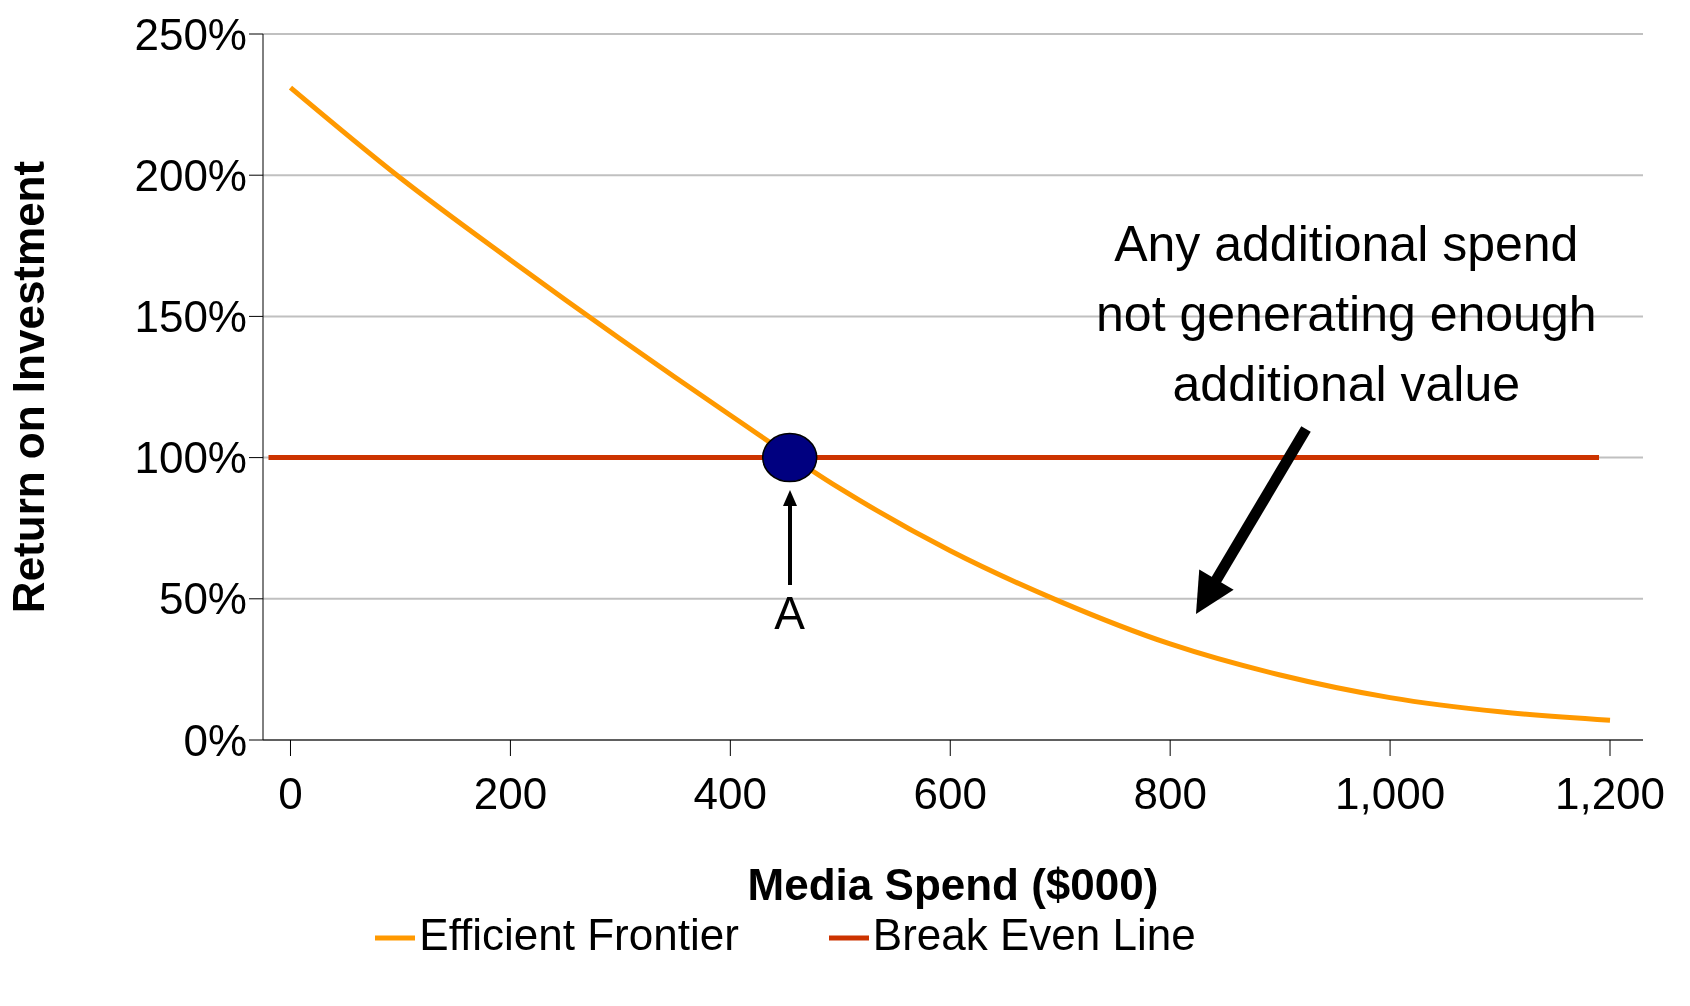  What do you see at coordinates (579, 934) in the screenshot?
I see `legend-label: Efficient Frontier` at bounding box center [579, 934].